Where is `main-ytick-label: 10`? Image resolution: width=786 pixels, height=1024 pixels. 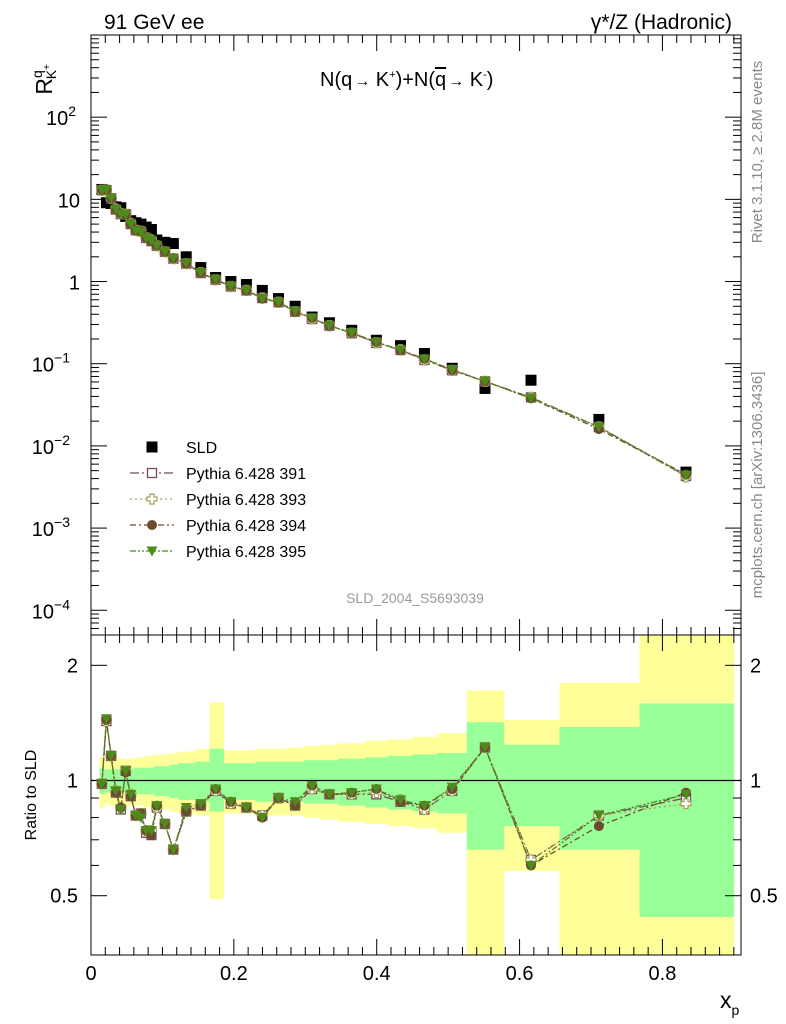
main-ytick-label: 10 is located at coordinates (69, 201).